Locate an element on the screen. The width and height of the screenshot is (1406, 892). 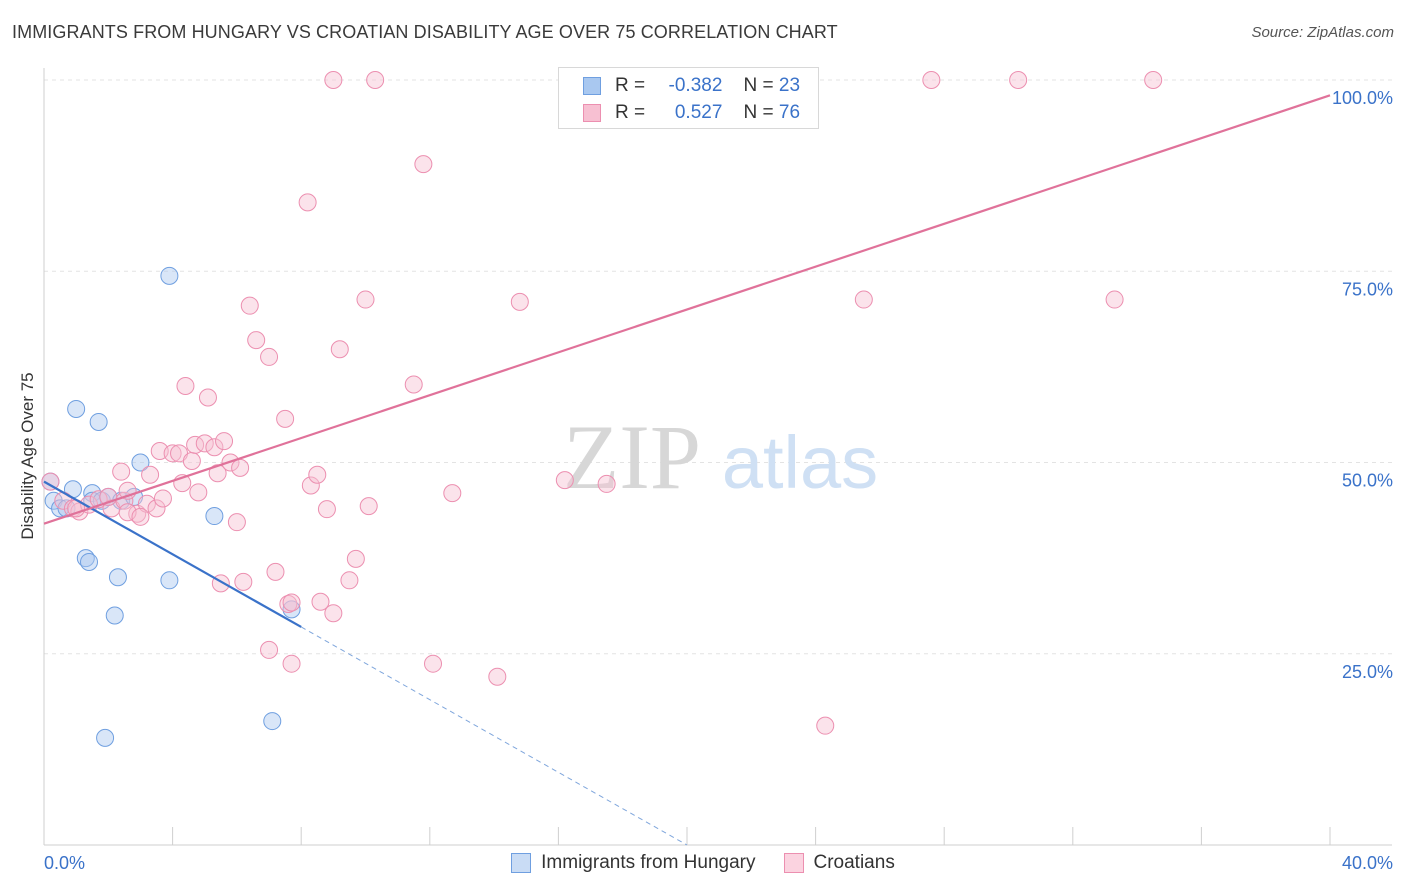
legend-row-hungary: R = -0.382 N = 23 is located at coordinates (691, 86).